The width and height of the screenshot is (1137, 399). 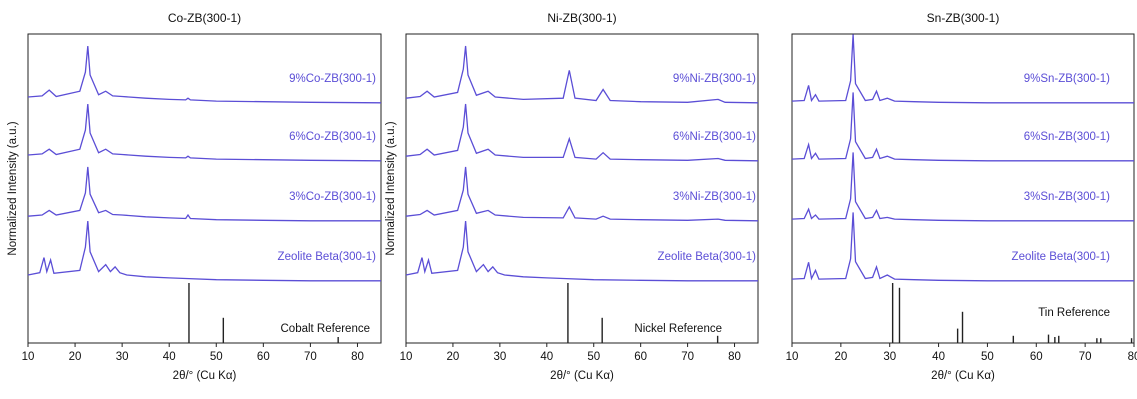 What do you see at coordinates (204, 18) in the screenshot?
I see `panel-title: Co-ZB(300-1)` at bounding box center [204, 18].